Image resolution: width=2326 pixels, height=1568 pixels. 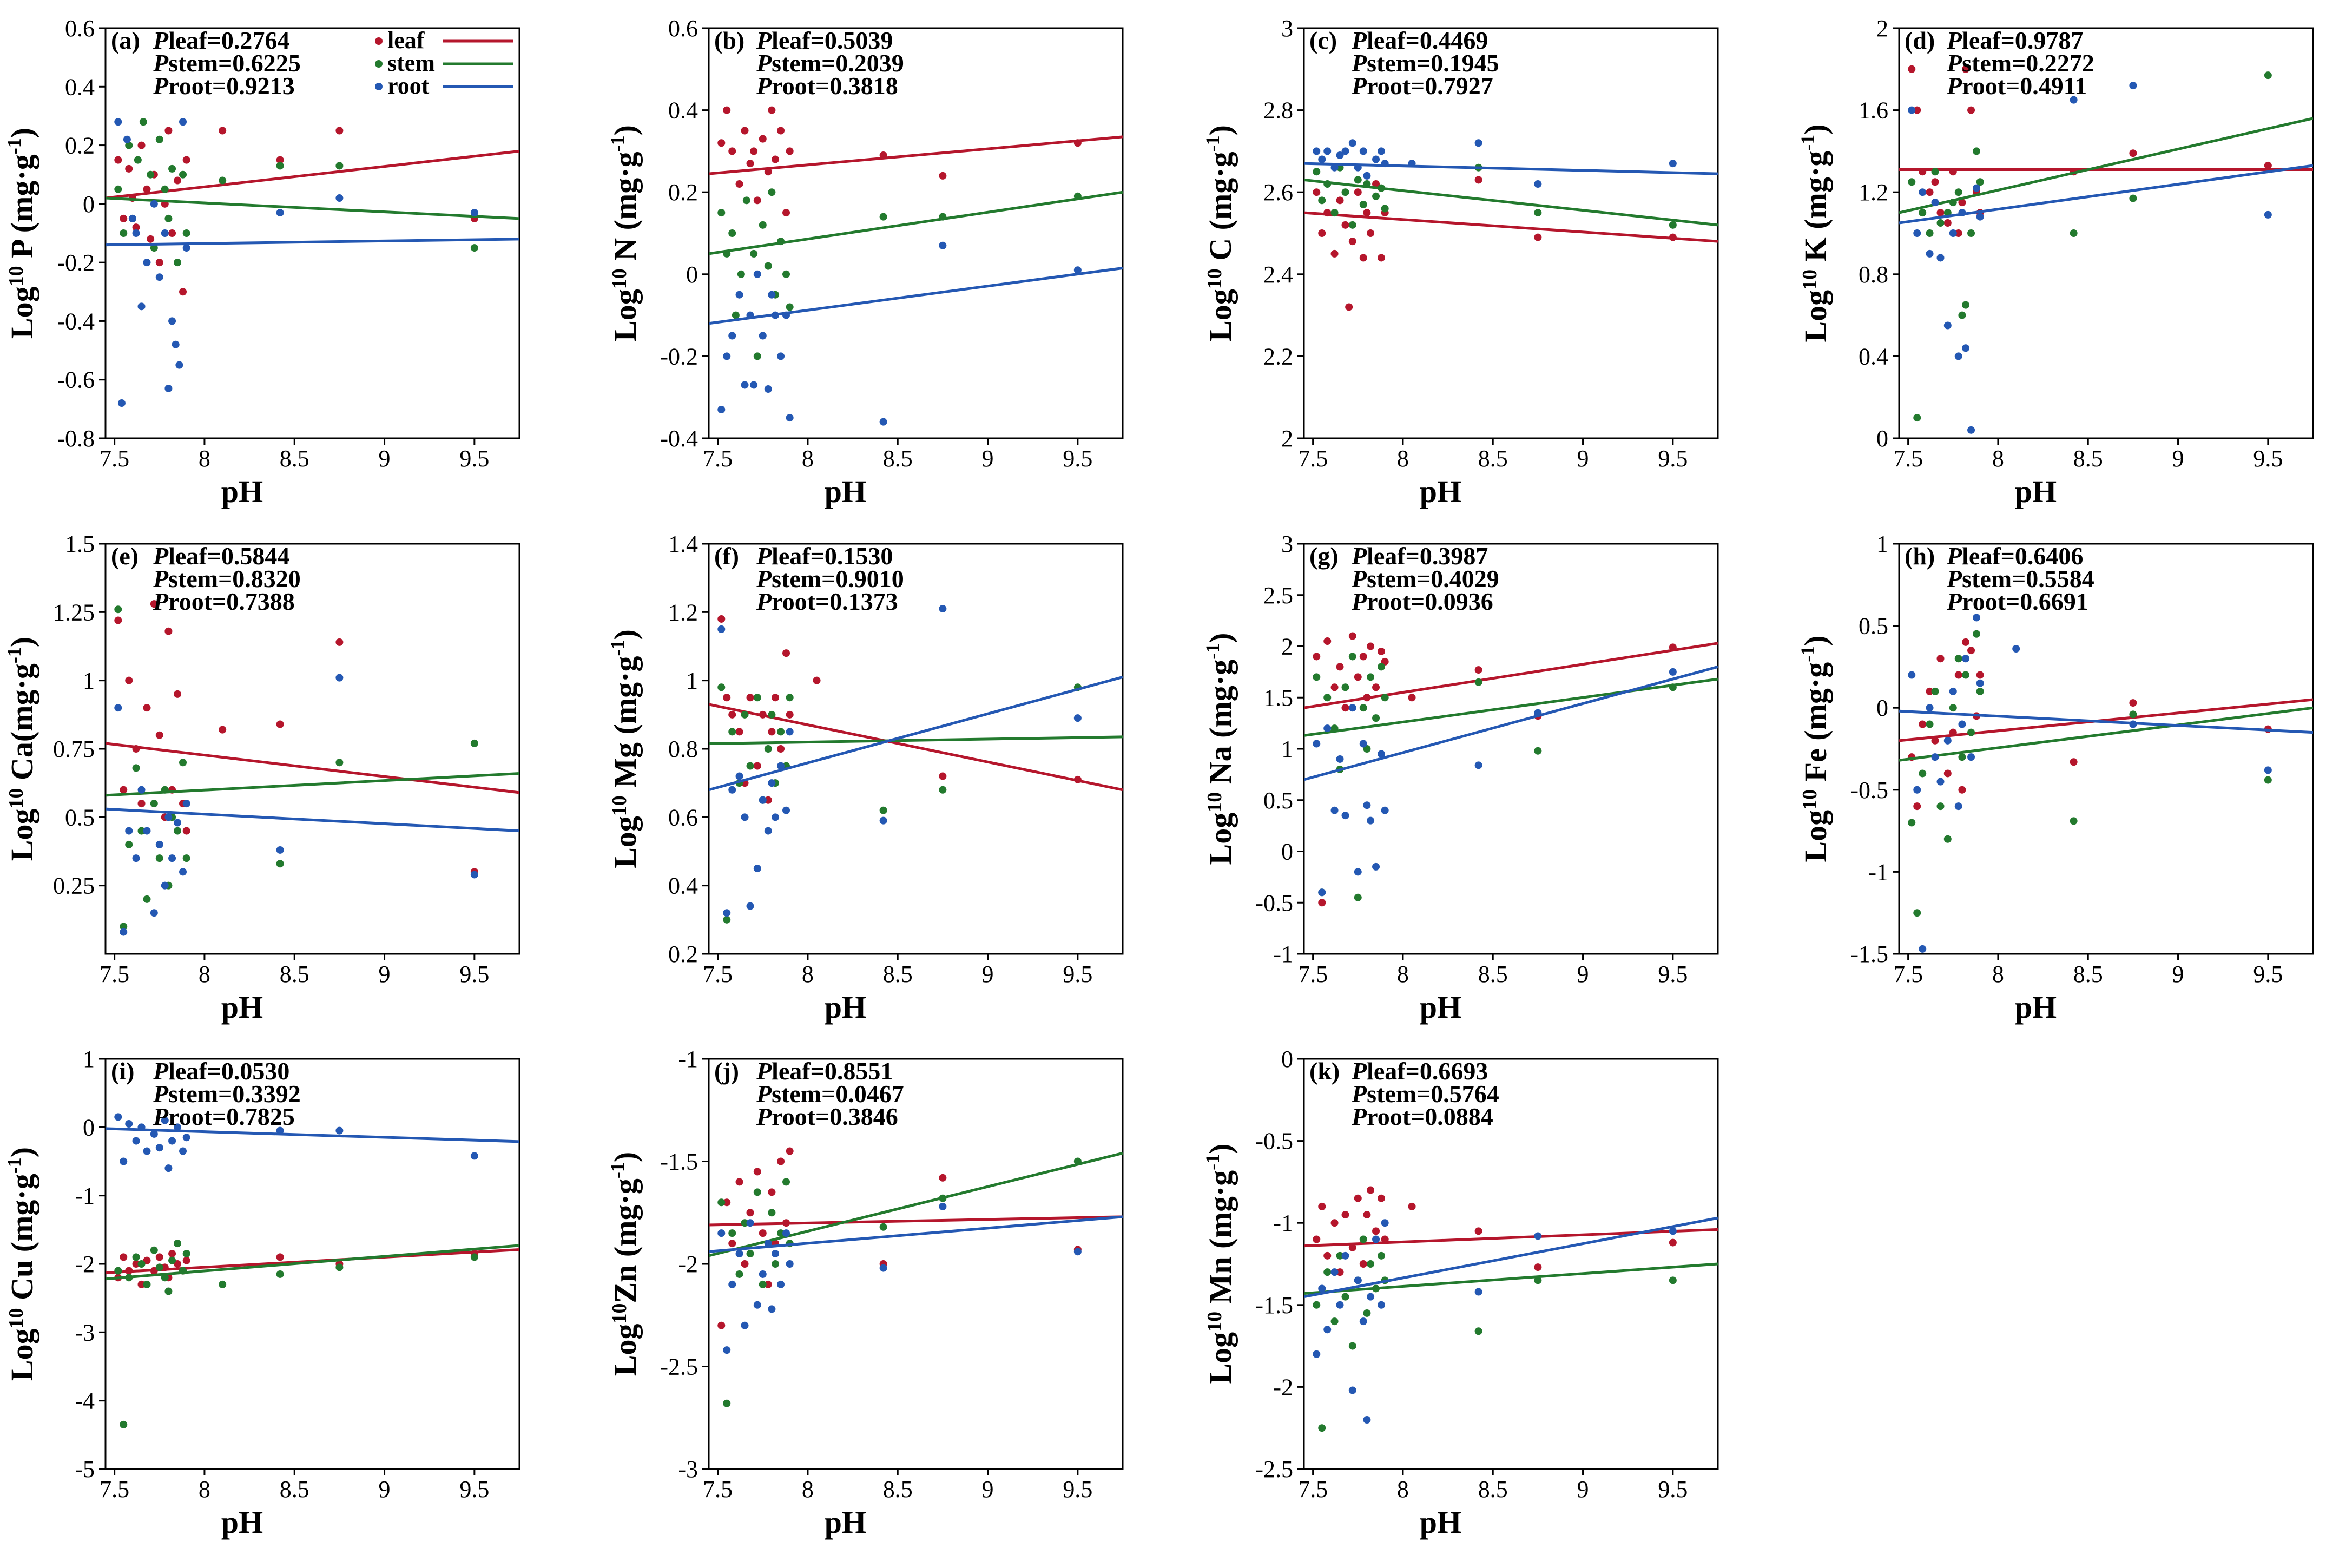 I want to click on panel-label: (g), so click(x=1324, y=556).